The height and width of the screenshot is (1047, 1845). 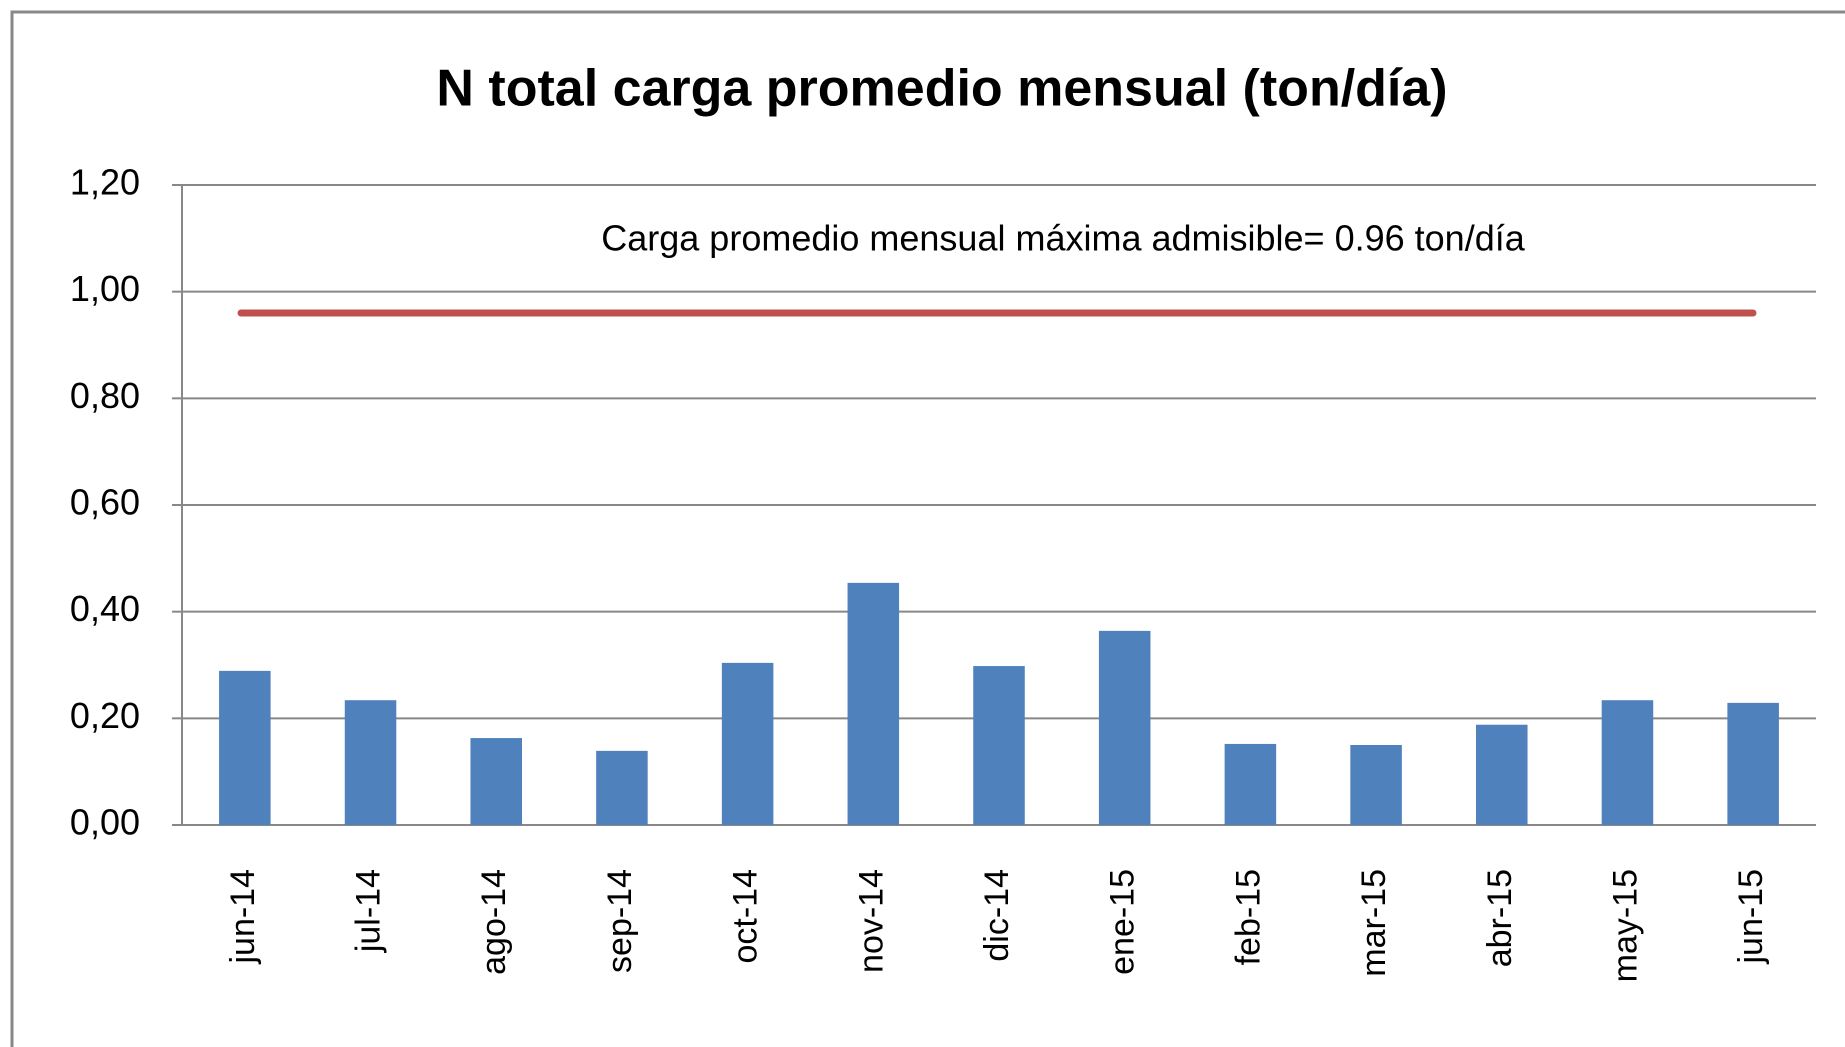 What do you see at coordinates (105, 608) in the screenshot?
I see `y-tick-label: 0,40` at bounding box center [105, 608].